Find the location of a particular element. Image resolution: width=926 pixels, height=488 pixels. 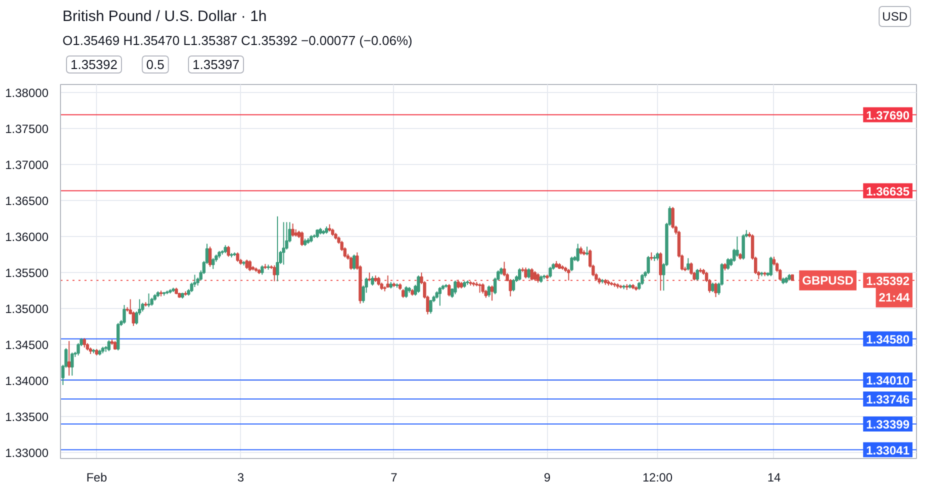

text: USD is located at coordinates (895, 17).